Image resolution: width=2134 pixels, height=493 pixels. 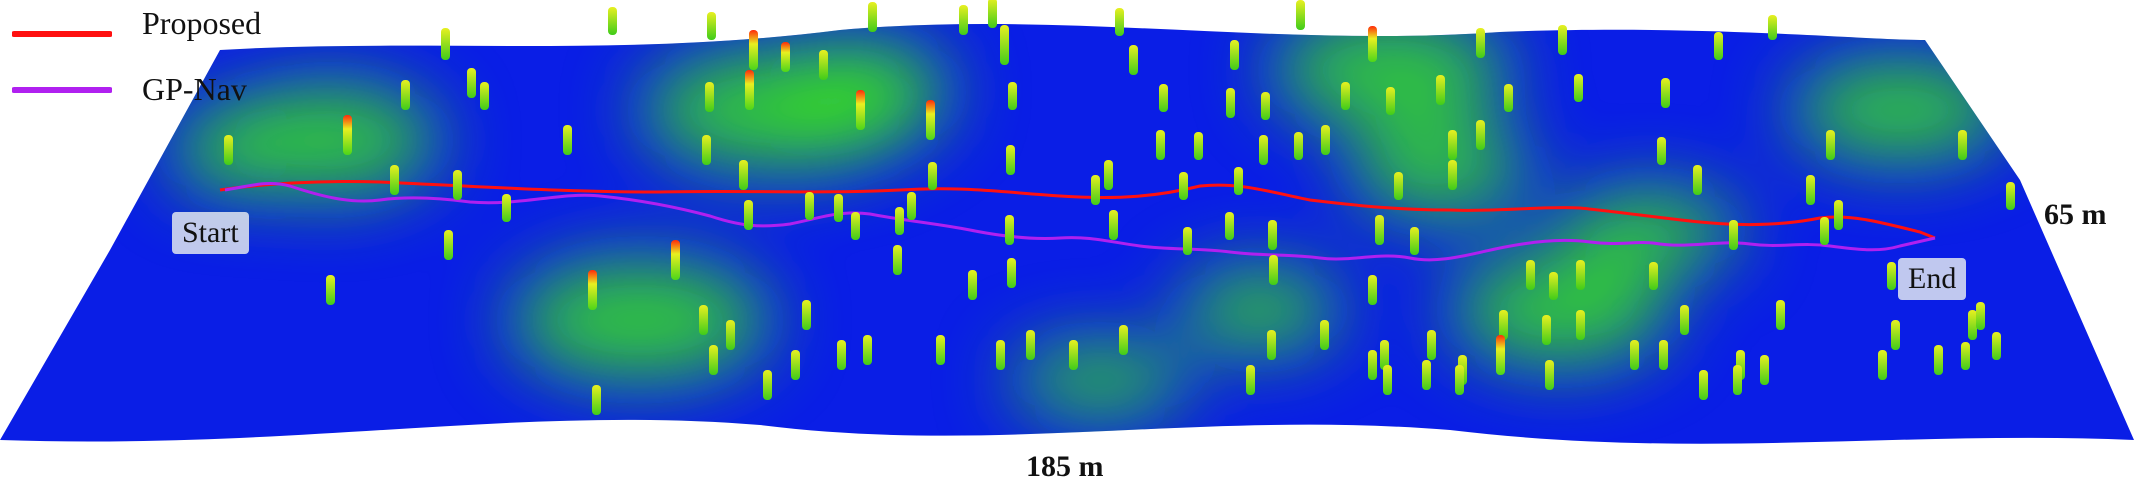 I want to click on end-label: End, so click(x=1932, y=279).